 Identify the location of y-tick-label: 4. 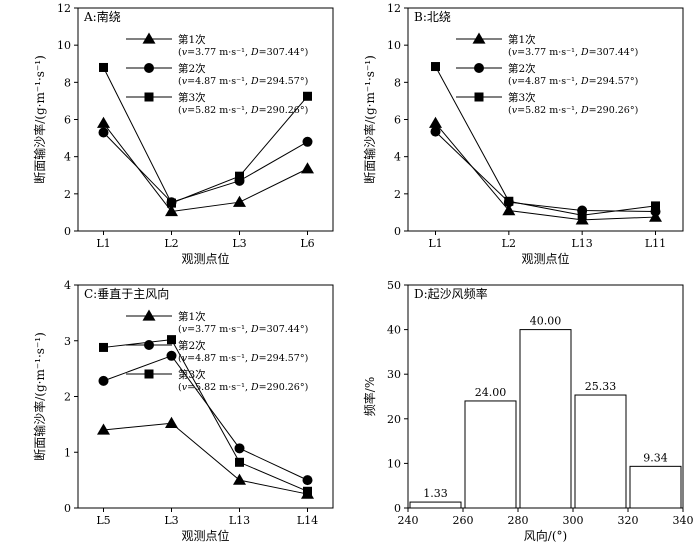
(397, 157).